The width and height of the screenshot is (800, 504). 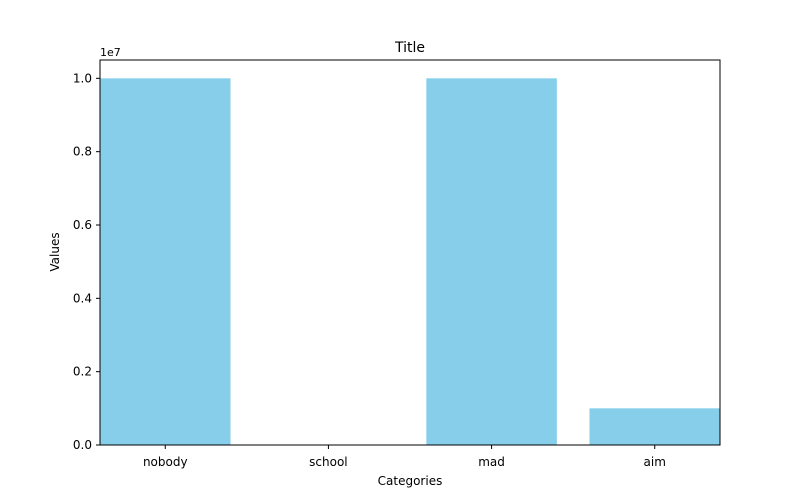 What do you see at coordinates (86, 261) in the screenshot?
I see `y-axis-ticks: 0.0 0.2 0.4 0.6 0.8 1.0` at bounding box center [86, 261].